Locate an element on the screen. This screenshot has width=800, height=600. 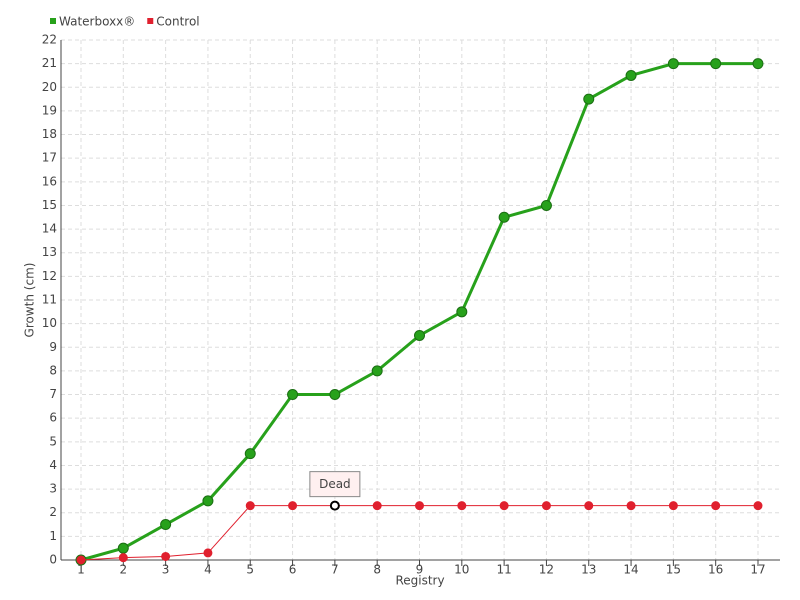
x-tick-label: 14 is located at coordinates (630, 570).